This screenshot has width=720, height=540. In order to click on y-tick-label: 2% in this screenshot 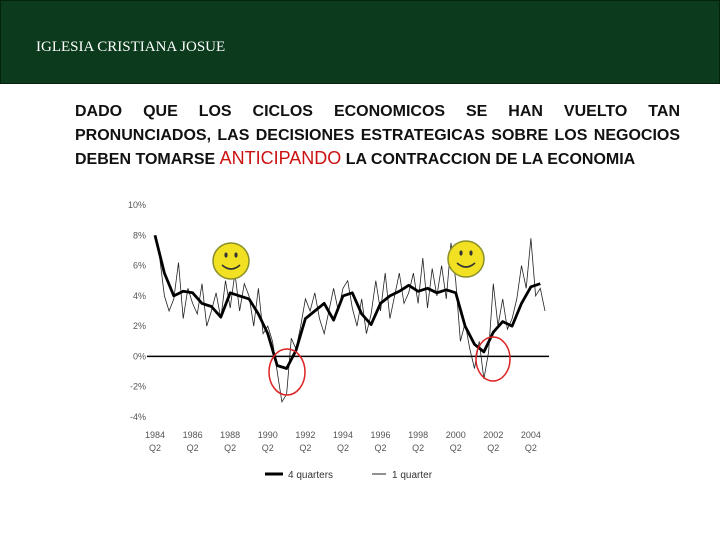, I will do `click(139, 326)`.